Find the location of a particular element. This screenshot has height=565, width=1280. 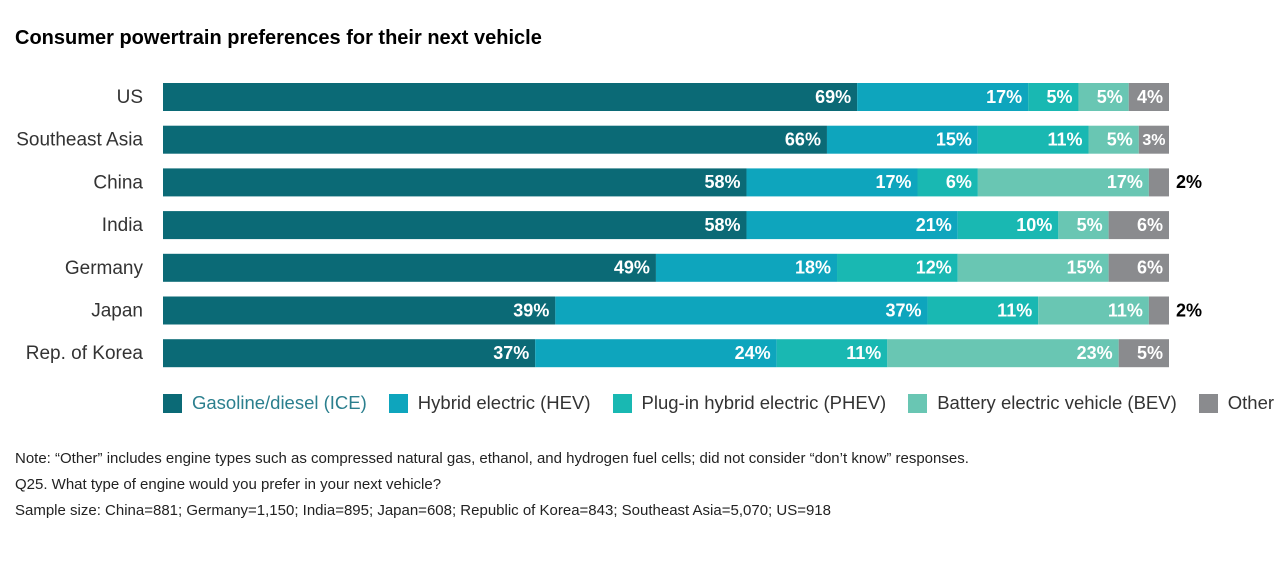

bar-row-southeast-asia: Southeast Asia 66% 15% 11% 5% 3% is located at coordinates (592, 139).